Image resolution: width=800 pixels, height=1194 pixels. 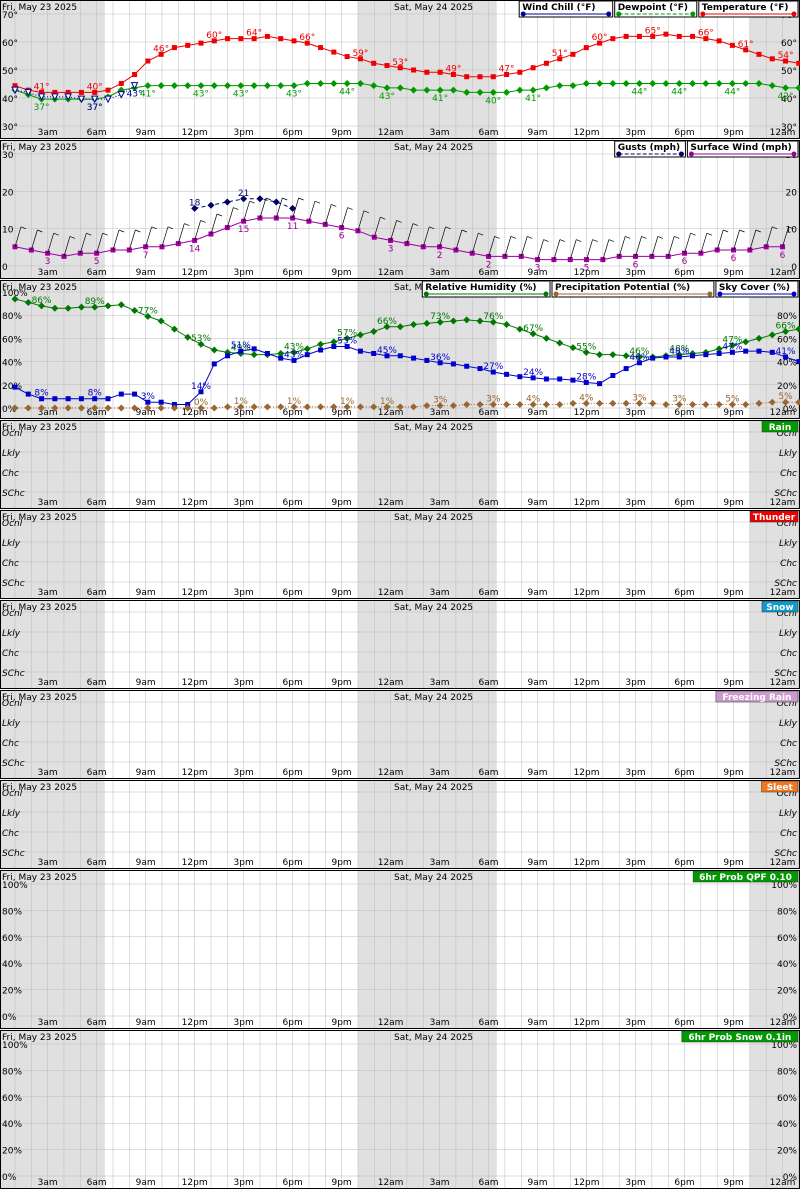 What do you see at coordinates (121, 95) in the screenshot?
I see `data-point-triangle` at bounding box center [121, 95].